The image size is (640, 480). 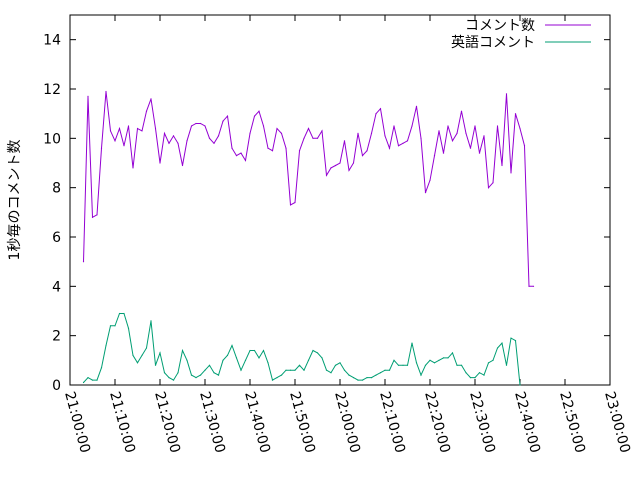 I want to click on x-tick-label: 22:30:00, so click(x=482, y=422).